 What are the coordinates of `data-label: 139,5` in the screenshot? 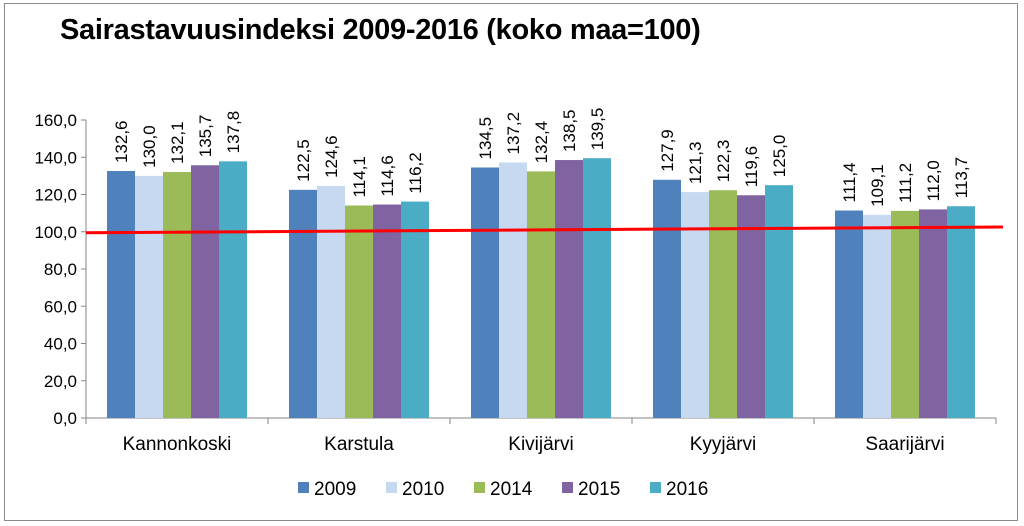 It's located at (597, 129).